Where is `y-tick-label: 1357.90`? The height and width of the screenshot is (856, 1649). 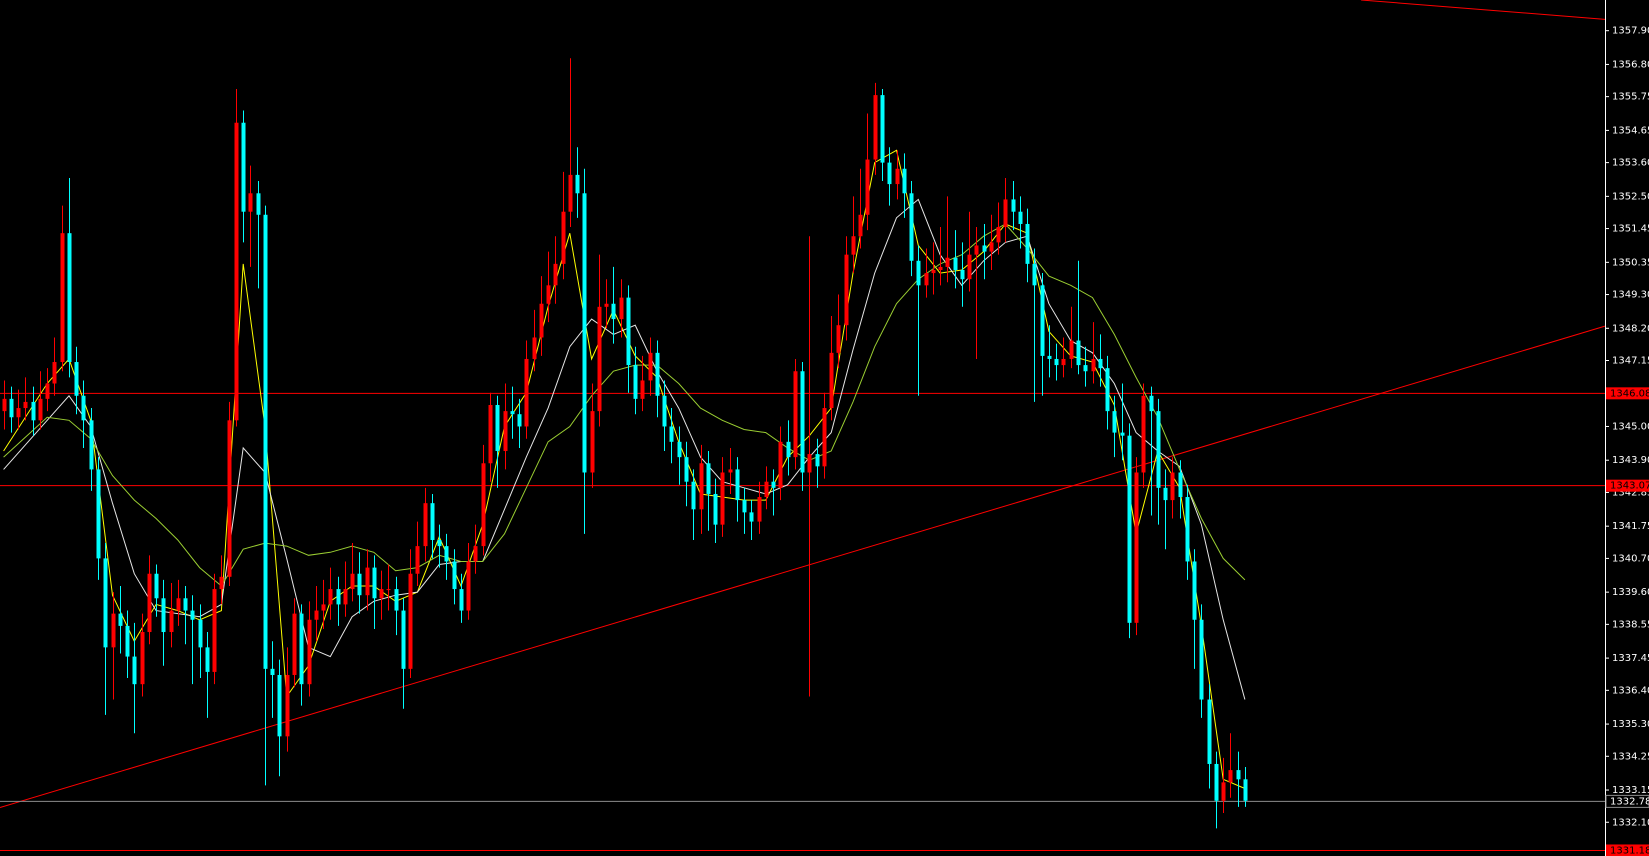
y-tick-label: 1357.90 is located at coordinates (1630, 31).